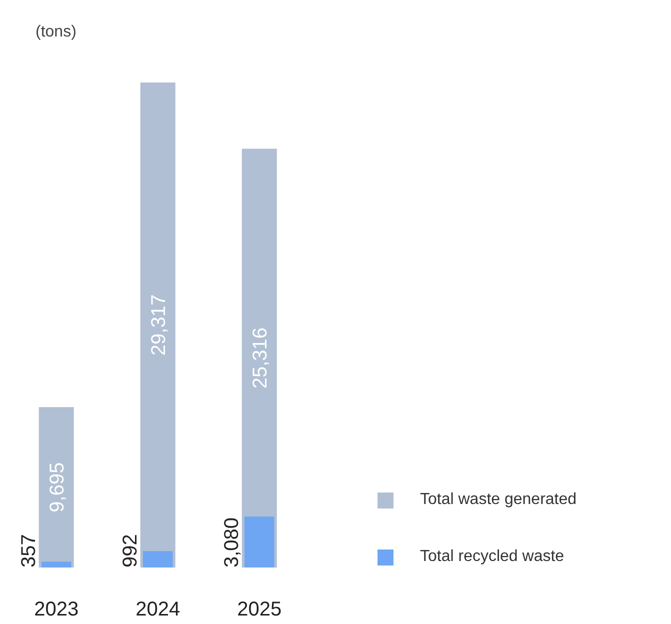  What do you see at coordinates (260, 358) in the screenshot?
I see `data-label: 25,316` at bounding box center [260, 358].